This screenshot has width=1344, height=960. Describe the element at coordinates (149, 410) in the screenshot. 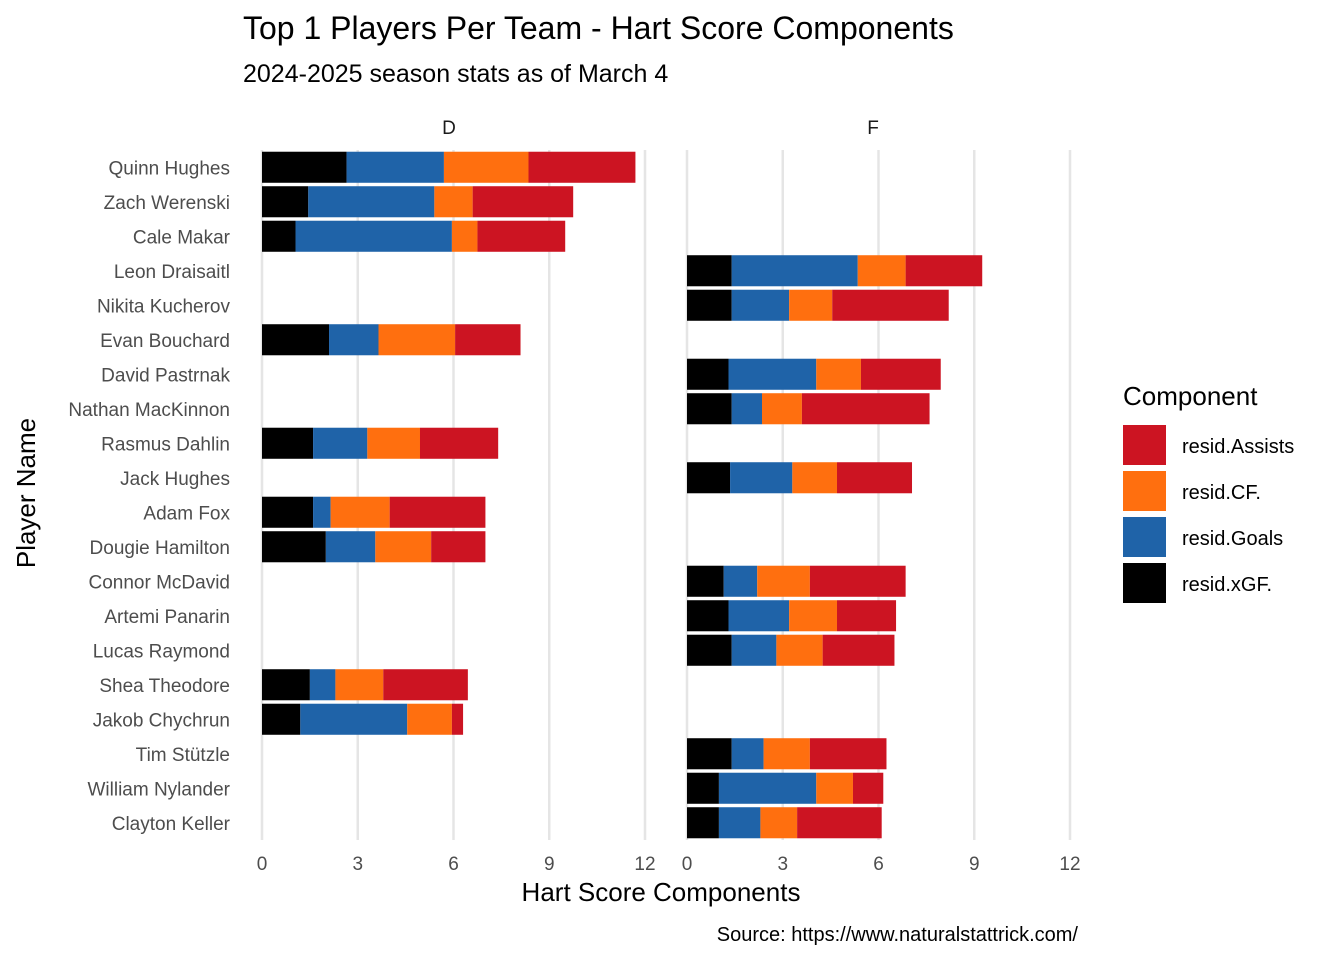

I see `y-tick-label: Nathan MacKinnon` at that location.